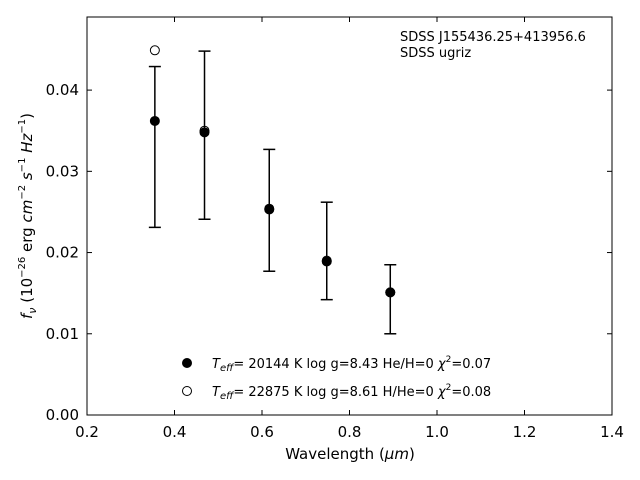  Describe the element at coordinates (62, 334) in the screenshot. I see `y-tick-label: 0.01` at that location.